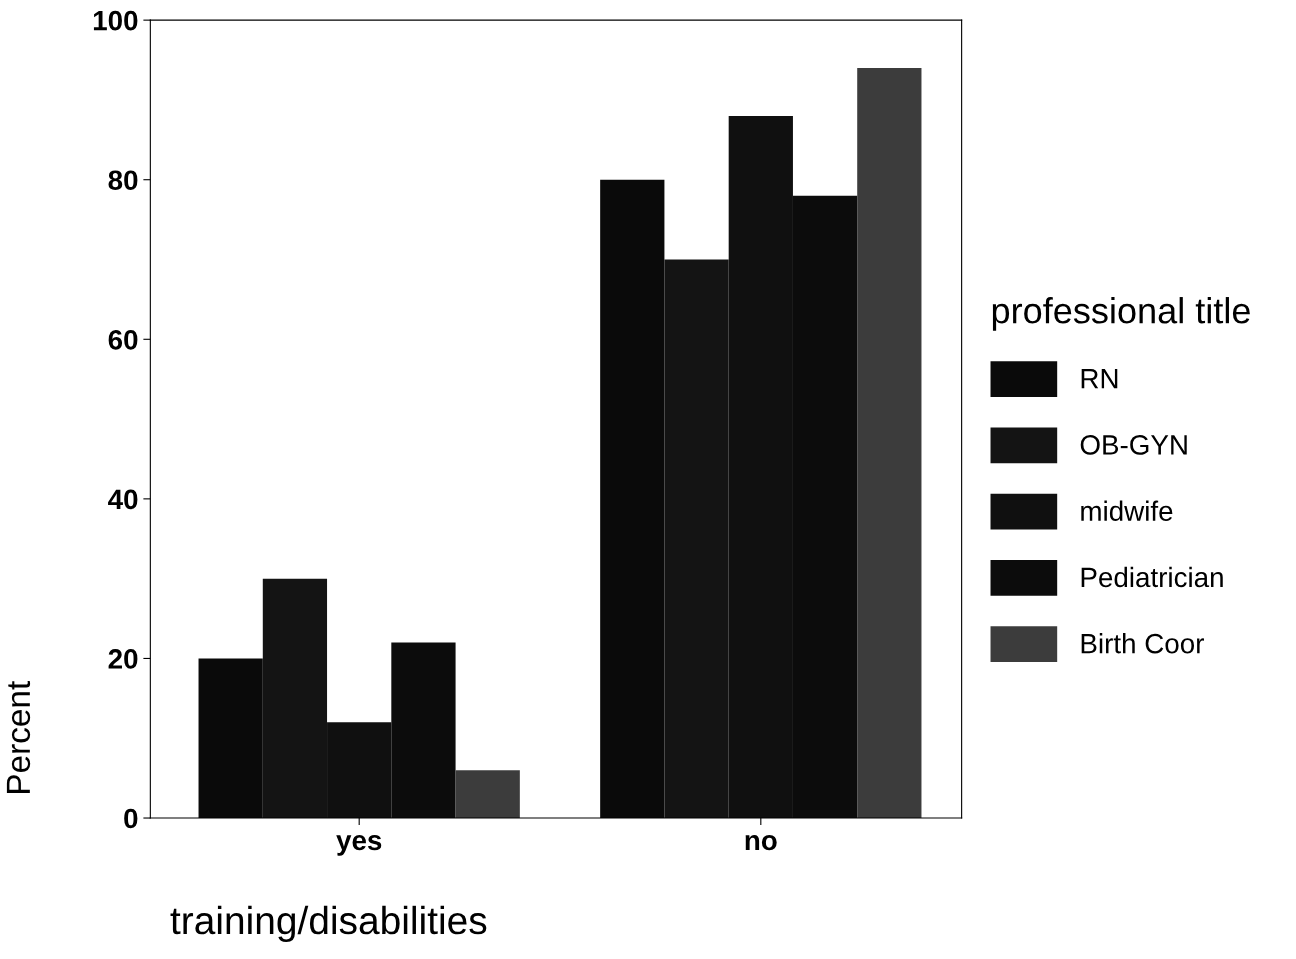  What do you see at coordinates (1152, 577) in the screenshot?
I see `legend-label: Pediatrician` at bounding box center [1152, 577].